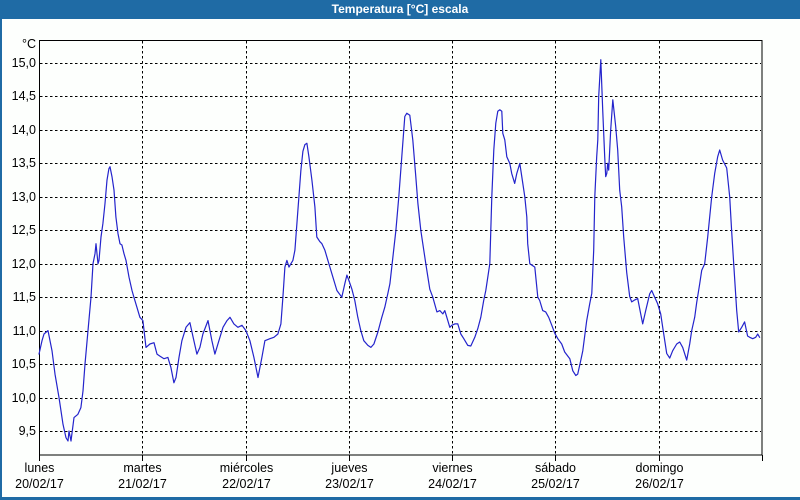  Describe the element at coordinates (28, 44) in the screenshot. I see `y-axis-unit-label: °C` at that location.